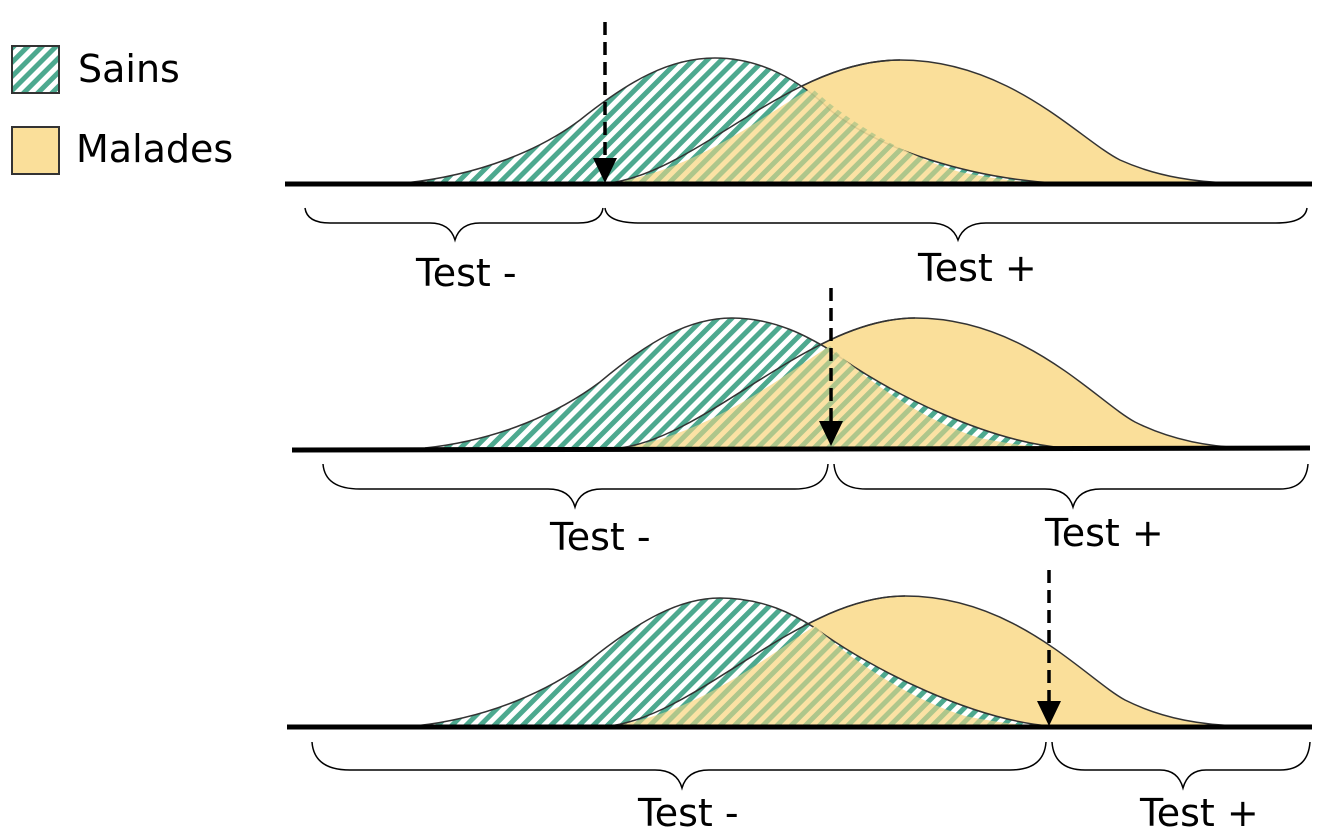  What do you see at coordinates (35, 69) in the screenshot?
I see `legend-healthy-swatch` at bounding box center [35, 69].